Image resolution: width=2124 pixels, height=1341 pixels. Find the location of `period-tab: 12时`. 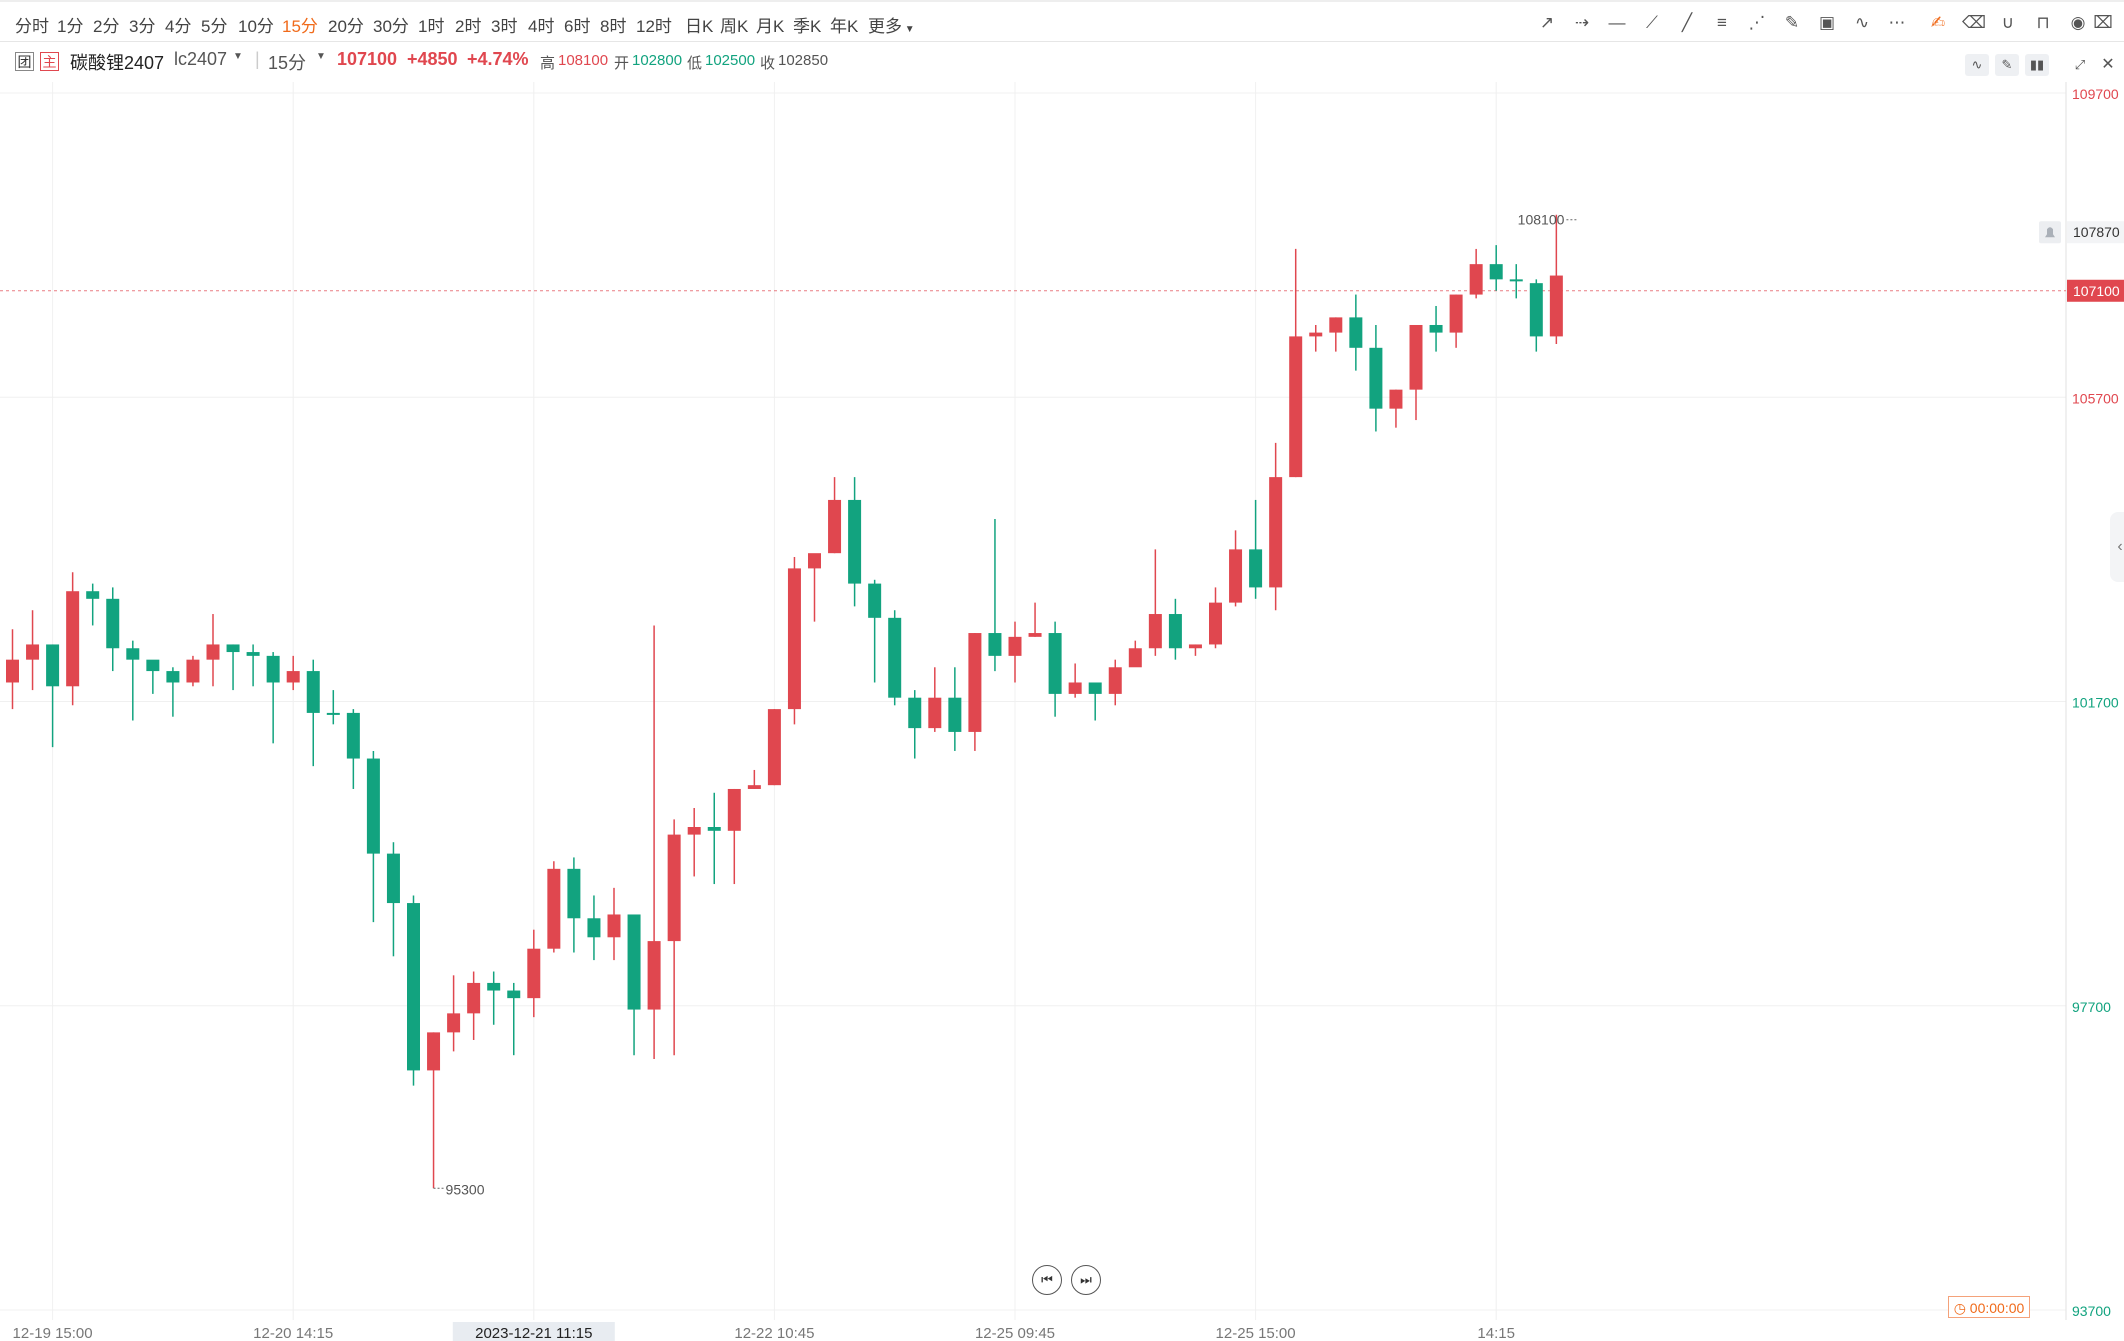

period-tab: 12时 is located at coordinates (654, 26).